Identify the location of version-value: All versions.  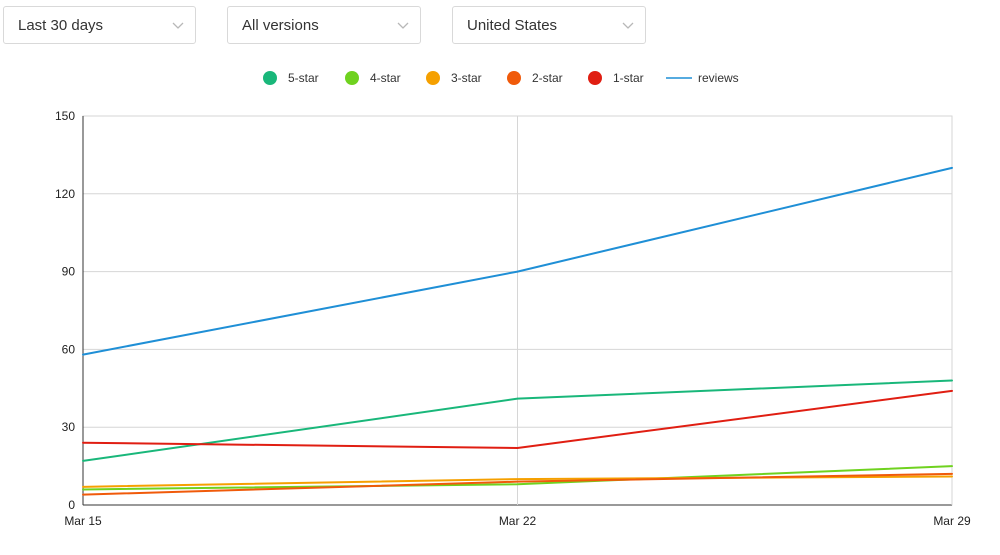
(280, 25).